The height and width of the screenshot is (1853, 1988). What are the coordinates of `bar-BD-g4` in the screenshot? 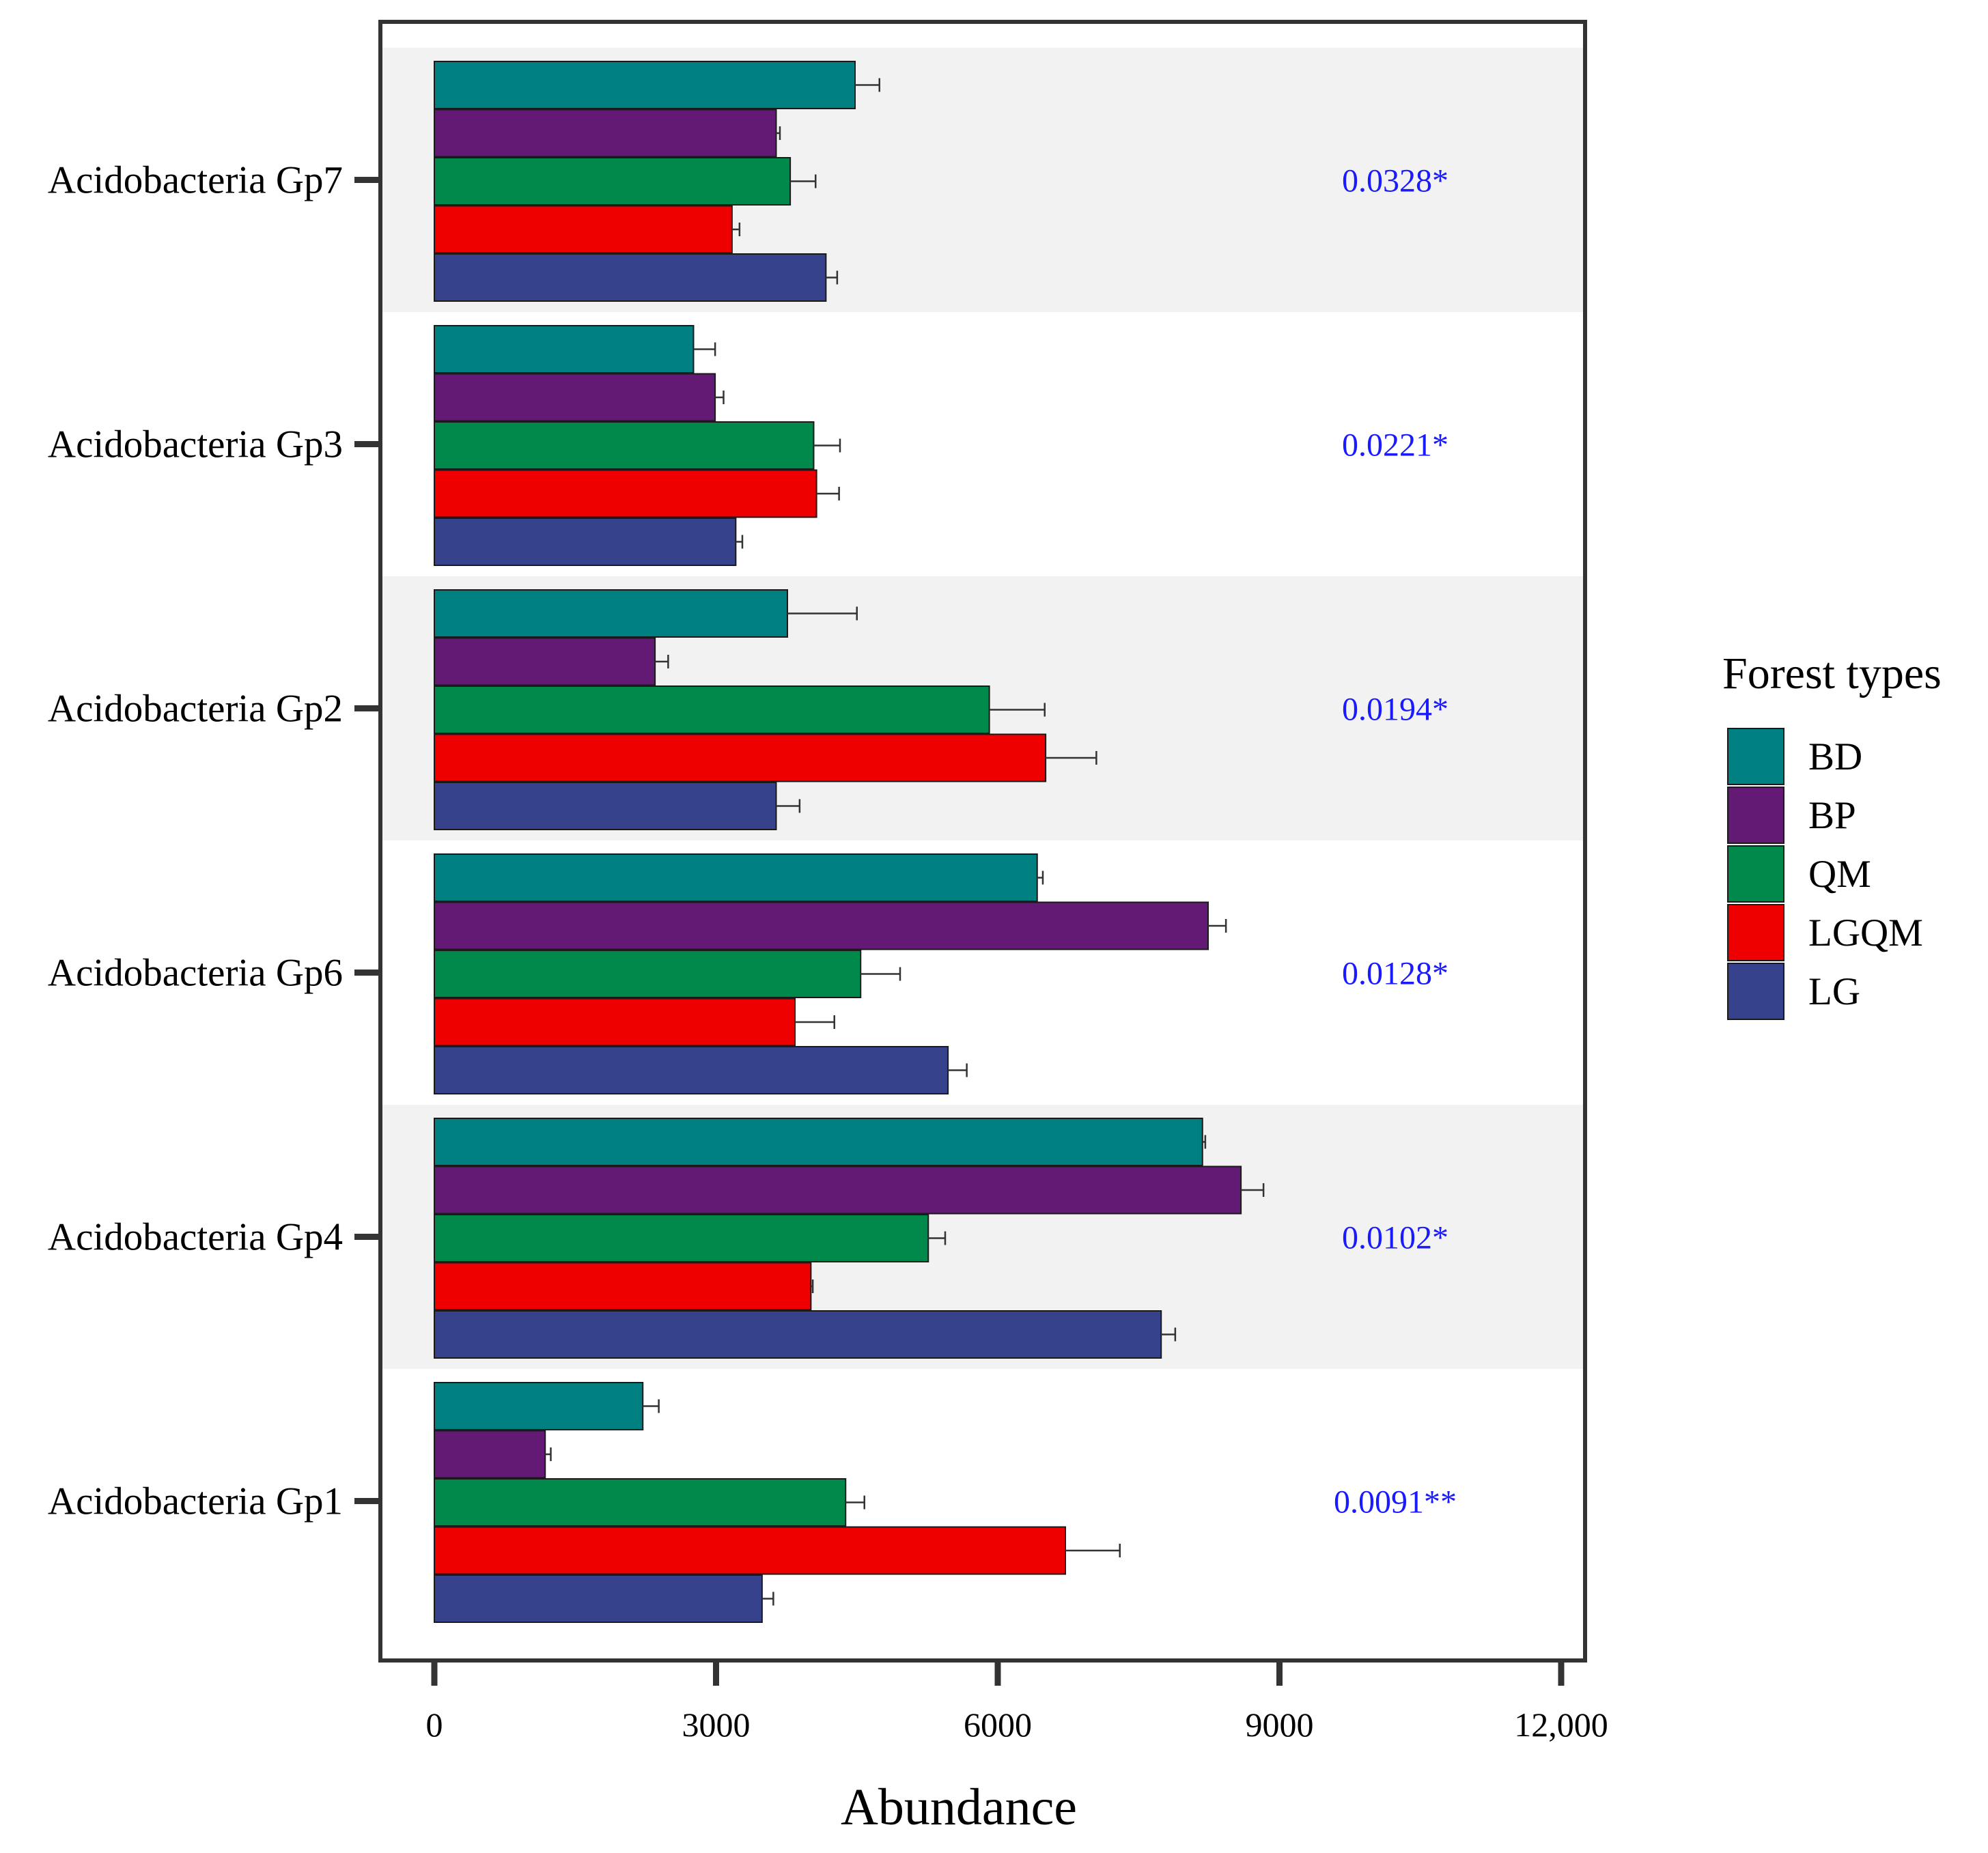 It's located at (736, 878).